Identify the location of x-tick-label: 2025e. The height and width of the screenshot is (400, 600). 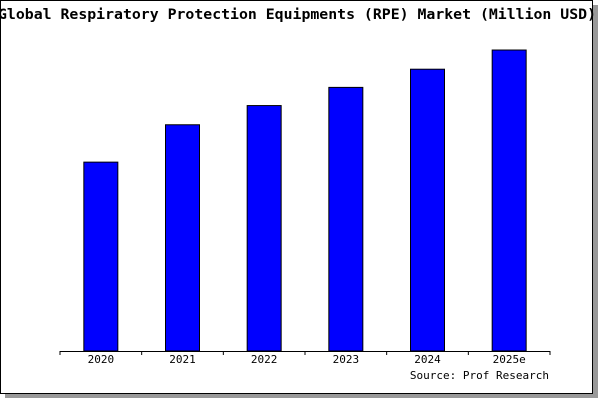
(509, 359).